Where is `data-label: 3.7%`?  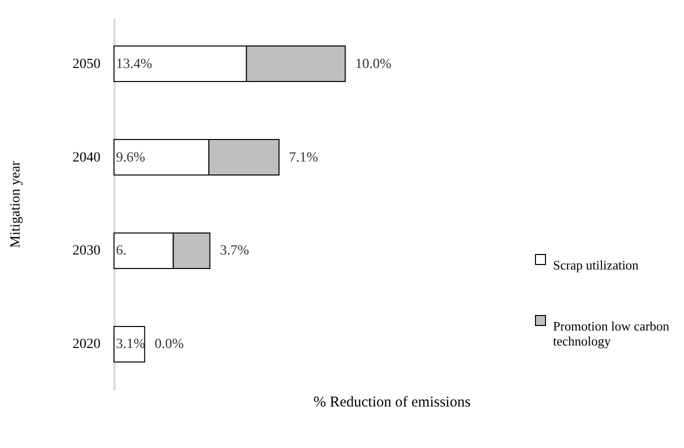
data-label: 3.7% is located at coordinates (235, 251).